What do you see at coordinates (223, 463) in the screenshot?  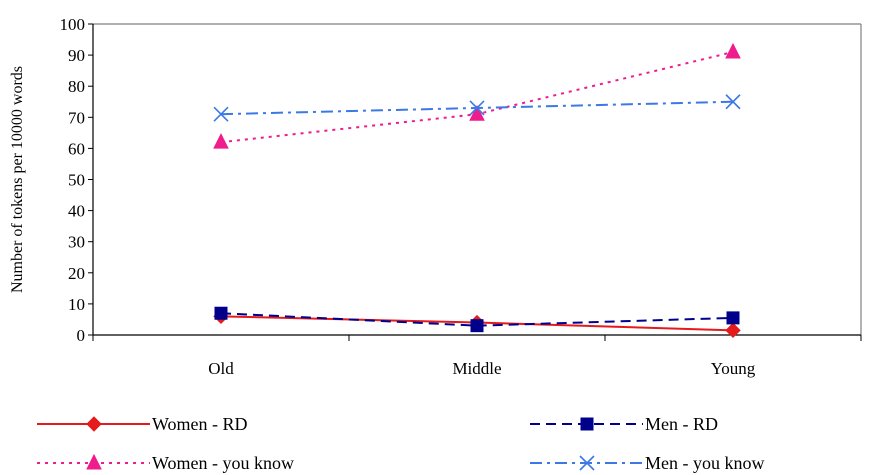 I see `legend-label: Women - you know` at bounding box center [223, 463].